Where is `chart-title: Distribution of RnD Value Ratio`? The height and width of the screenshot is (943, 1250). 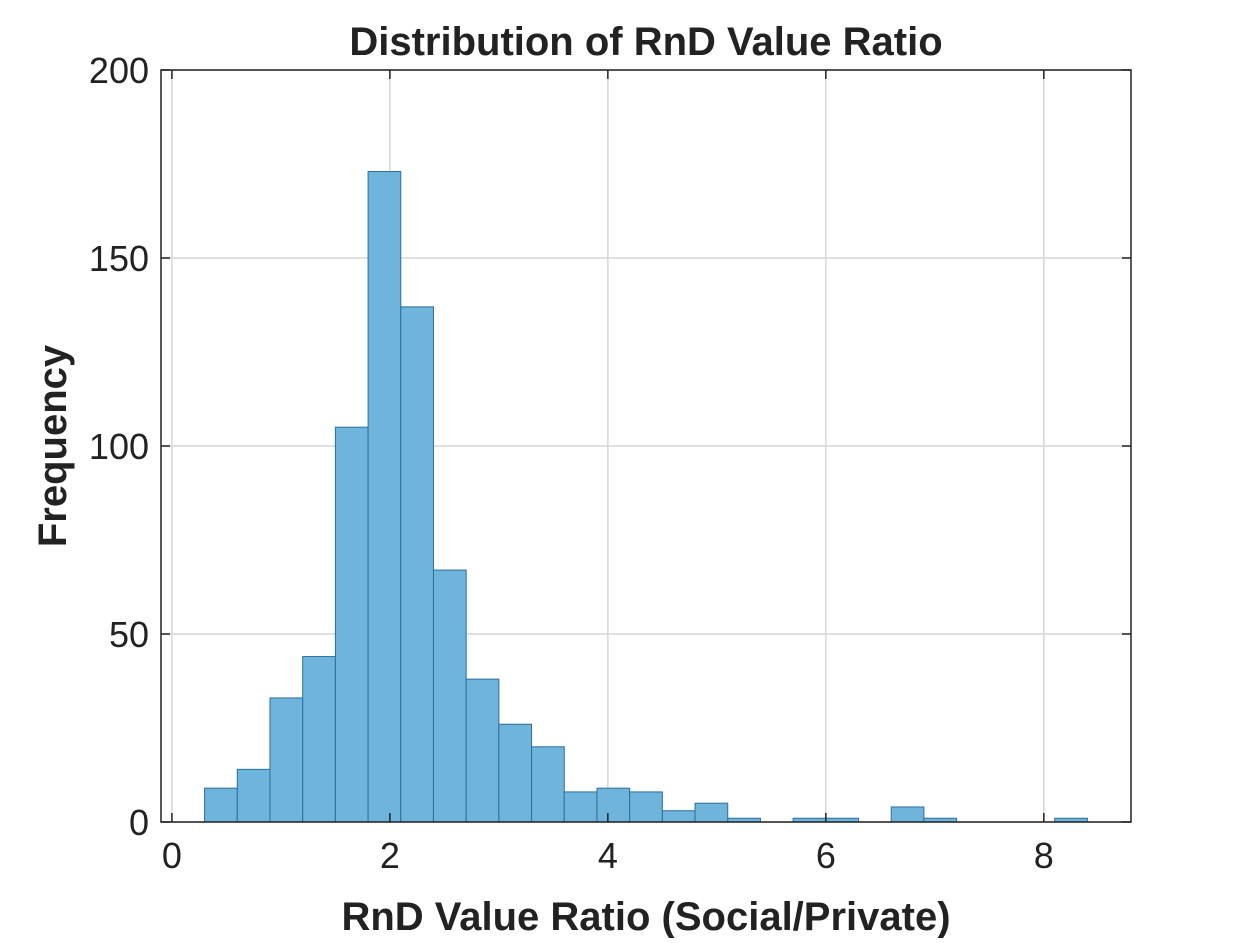 chart-title: Distribution of RnD Value Ratio is located at coordinates (645, 42).